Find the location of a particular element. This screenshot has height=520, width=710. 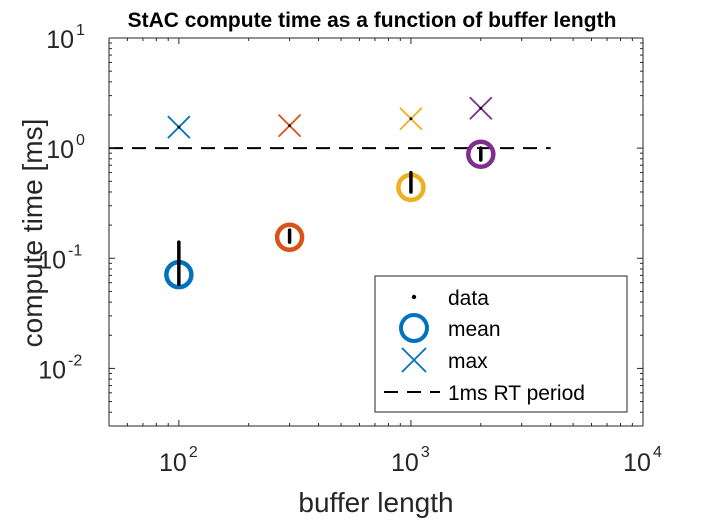

legend-label-rt-period: 1ms RT period is located at coordinates (516, 393).